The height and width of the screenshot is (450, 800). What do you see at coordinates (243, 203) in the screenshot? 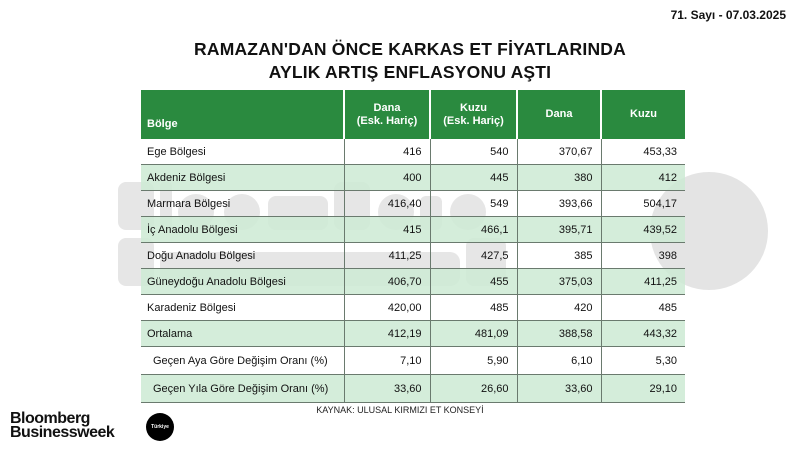
I see `region-cell: Marmara Bölgesi` at bounding box center [243, 203].